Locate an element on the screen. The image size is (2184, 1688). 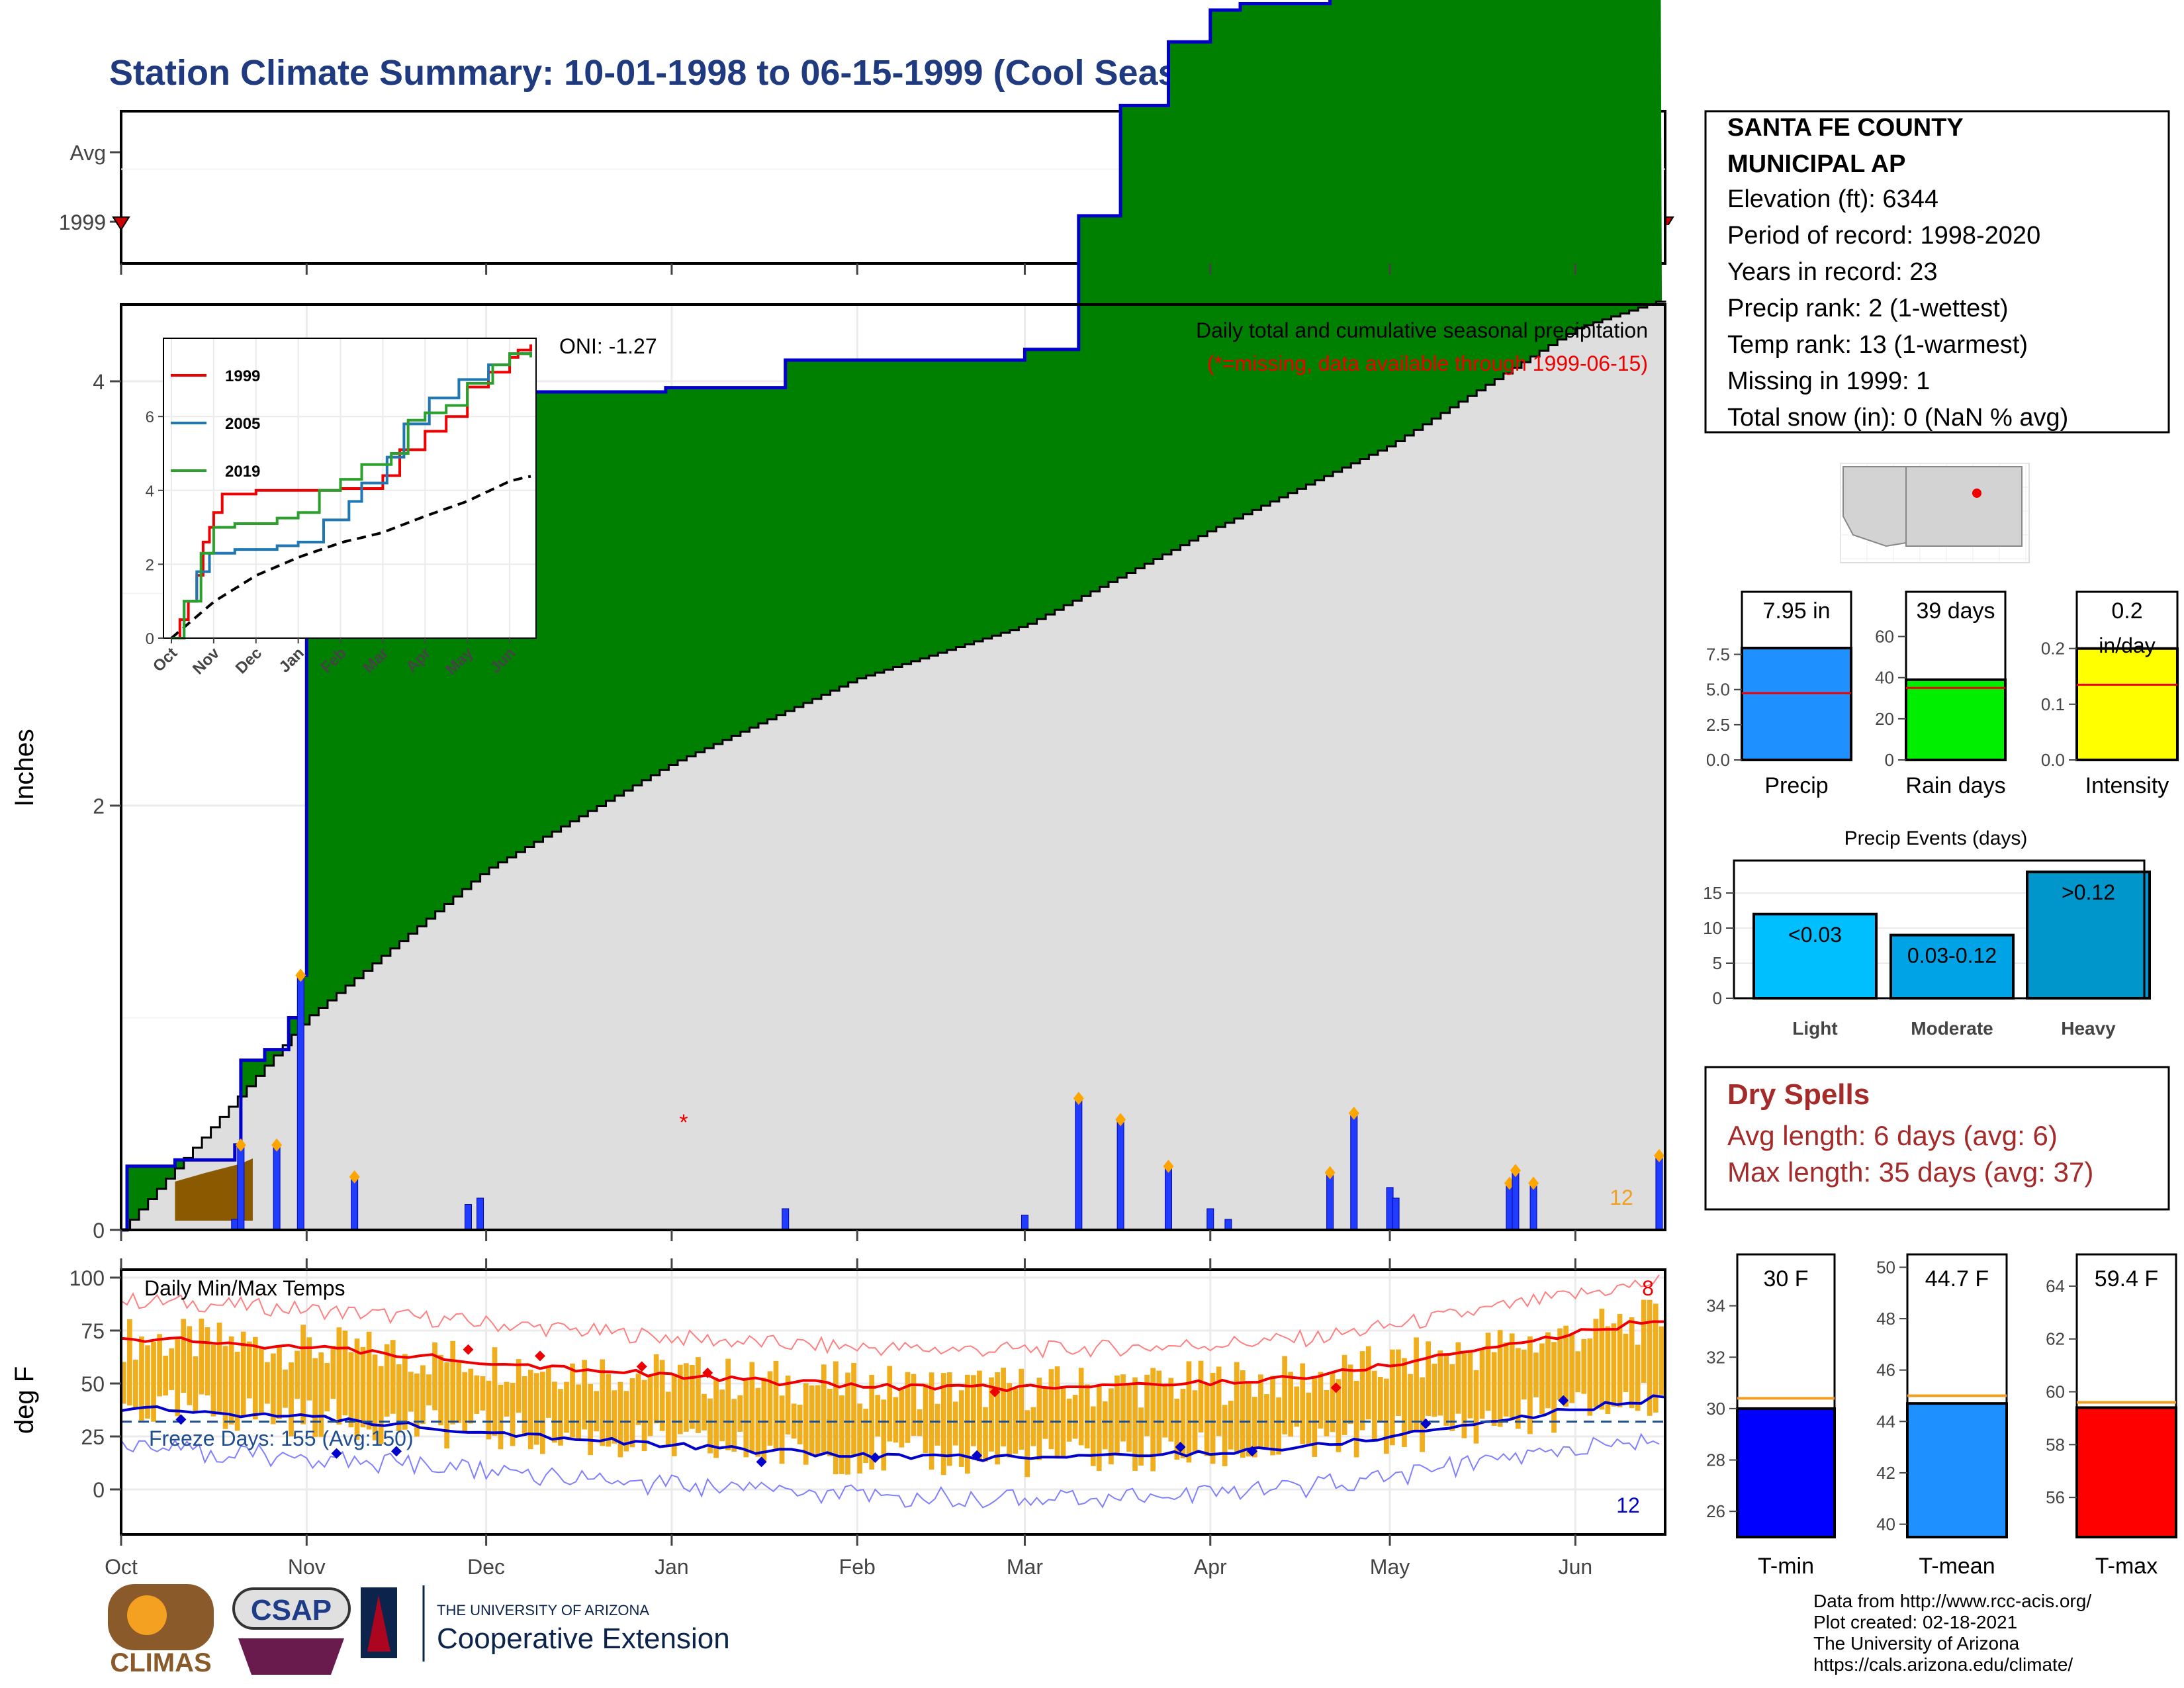
summary-bar-value: 39 days is located at coordinates (1955, 611).